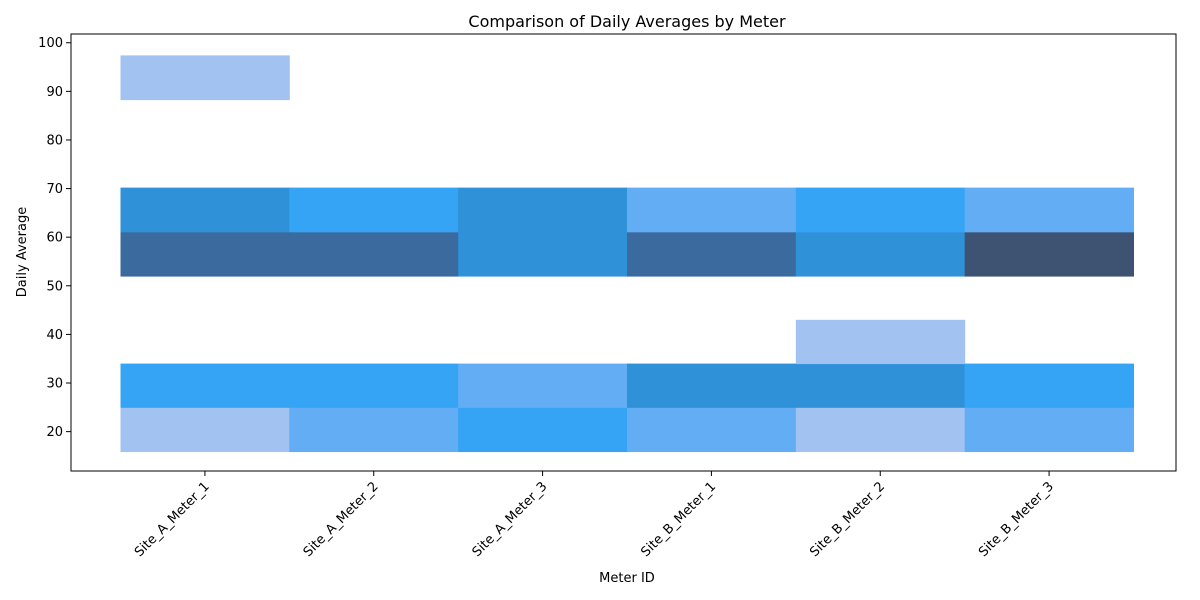 This screenshot has height=600, width=1200. I want to click on x-tick-label: Site_B_Meter_1, so click(678, 519).